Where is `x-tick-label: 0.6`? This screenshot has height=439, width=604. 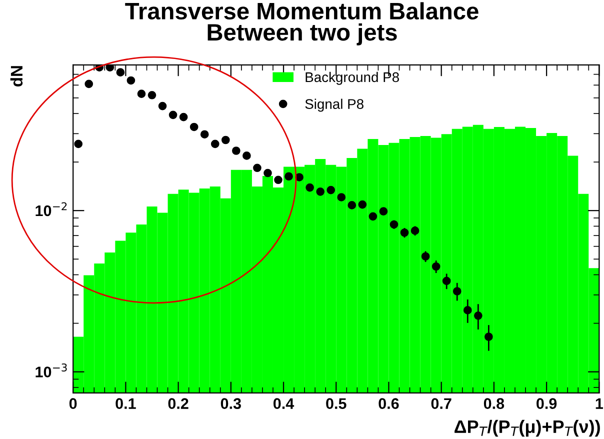 x-tick-label: 0.6 is located at coordinates (388, 403).